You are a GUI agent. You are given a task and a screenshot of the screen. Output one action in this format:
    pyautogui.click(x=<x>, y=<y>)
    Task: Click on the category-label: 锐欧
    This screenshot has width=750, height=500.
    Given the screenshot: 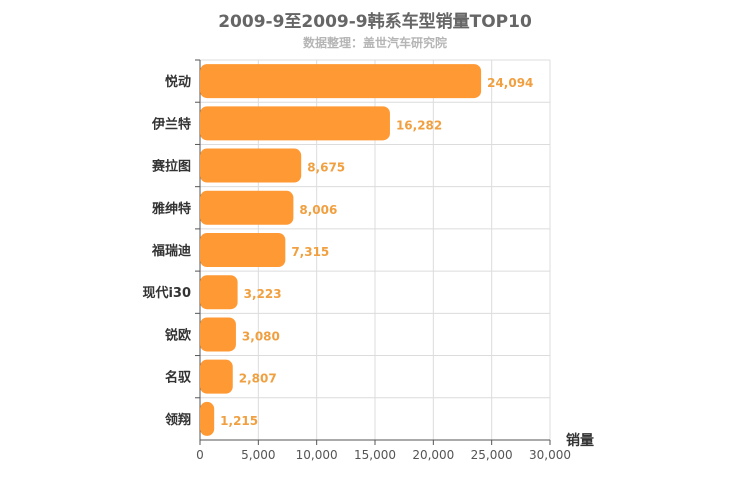 What is the action you would take?
    pyautogui.click(x=178, y=335)
    